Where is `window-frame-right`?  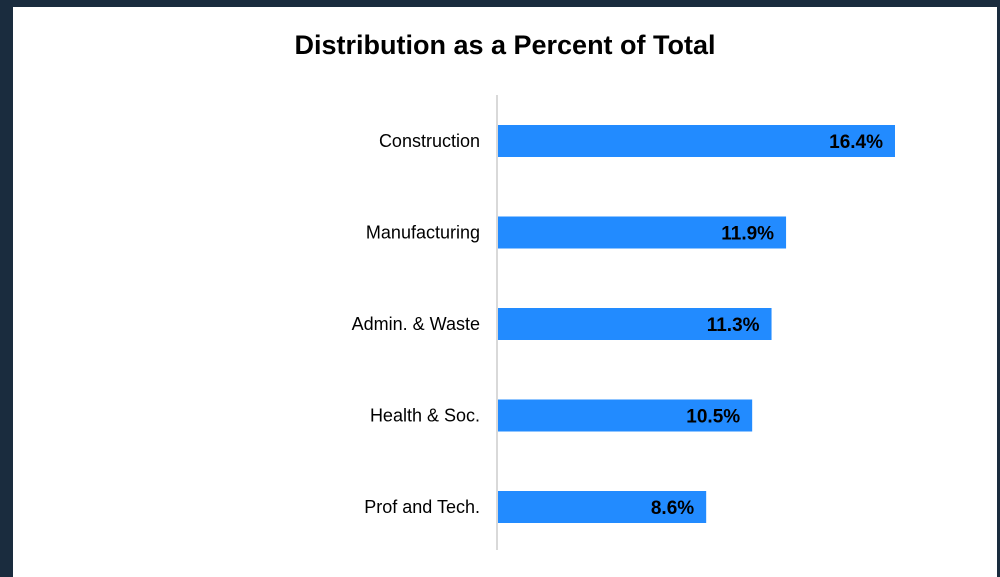 window-frame-right is located at coordinates (998, 288).